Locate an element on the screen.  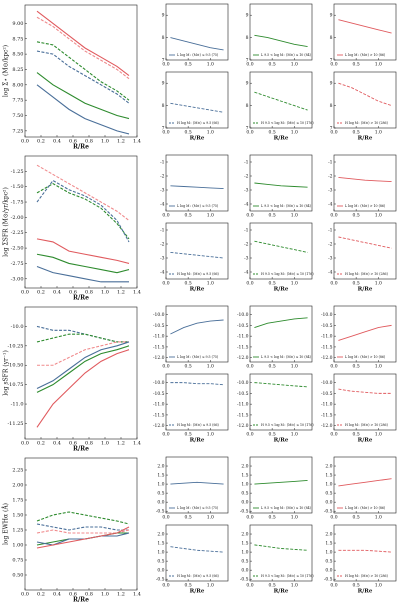
y-tick-label: 7.75 is located at coordinates (17, 101).